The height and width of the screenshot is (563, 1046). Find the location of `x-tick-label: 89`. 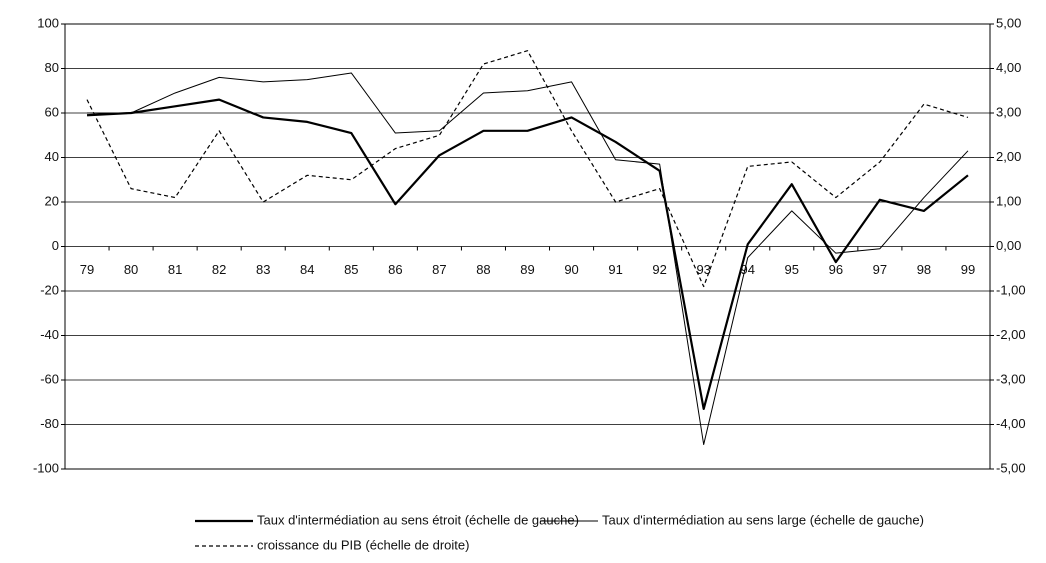

x-tick-label: 89 is located at coordinates (527, 269).